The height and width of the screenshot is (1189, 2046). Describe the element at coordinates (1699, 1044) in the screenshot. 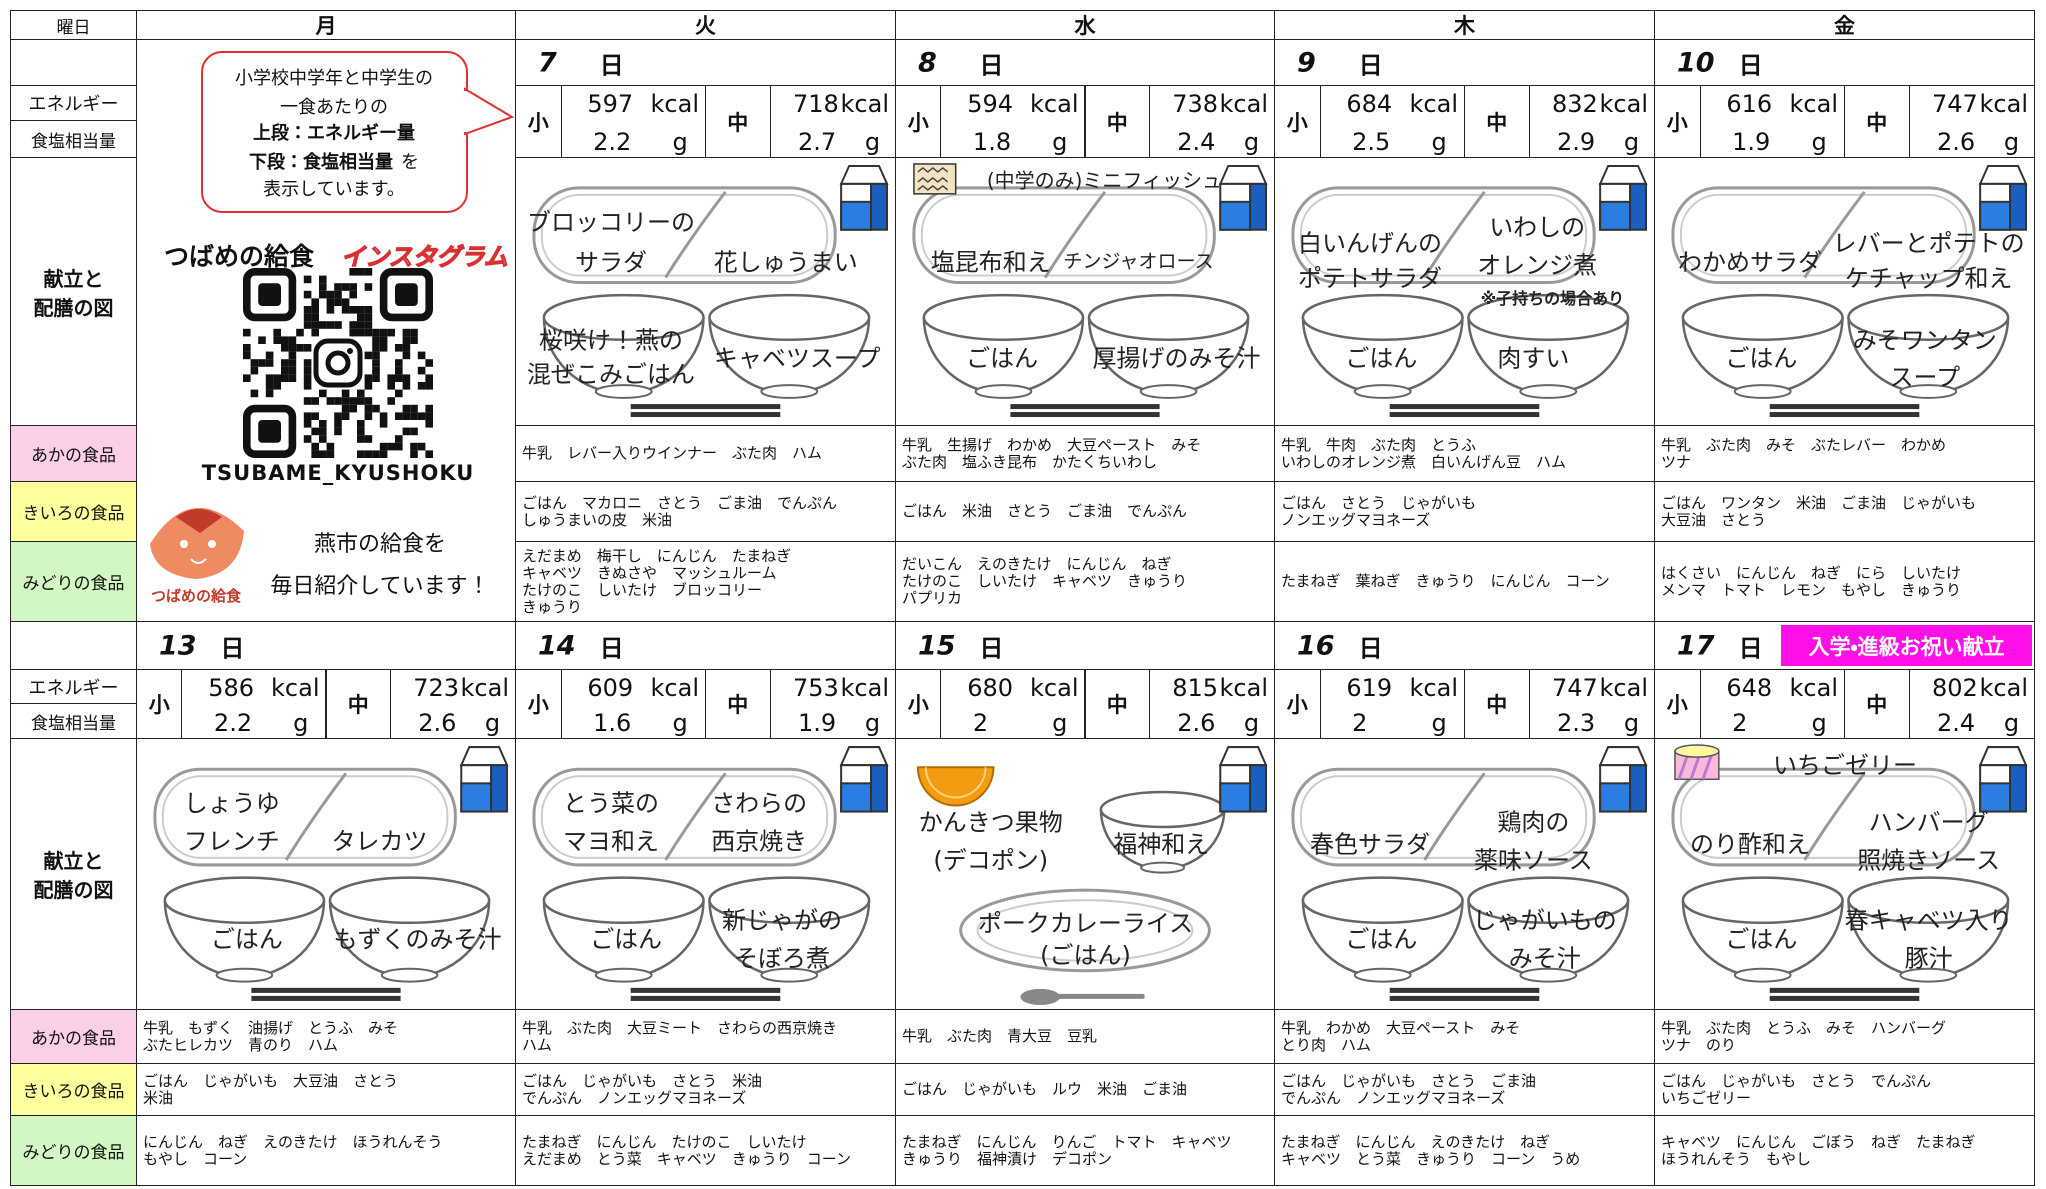

I see `food-line: ツナ のり` at that location.